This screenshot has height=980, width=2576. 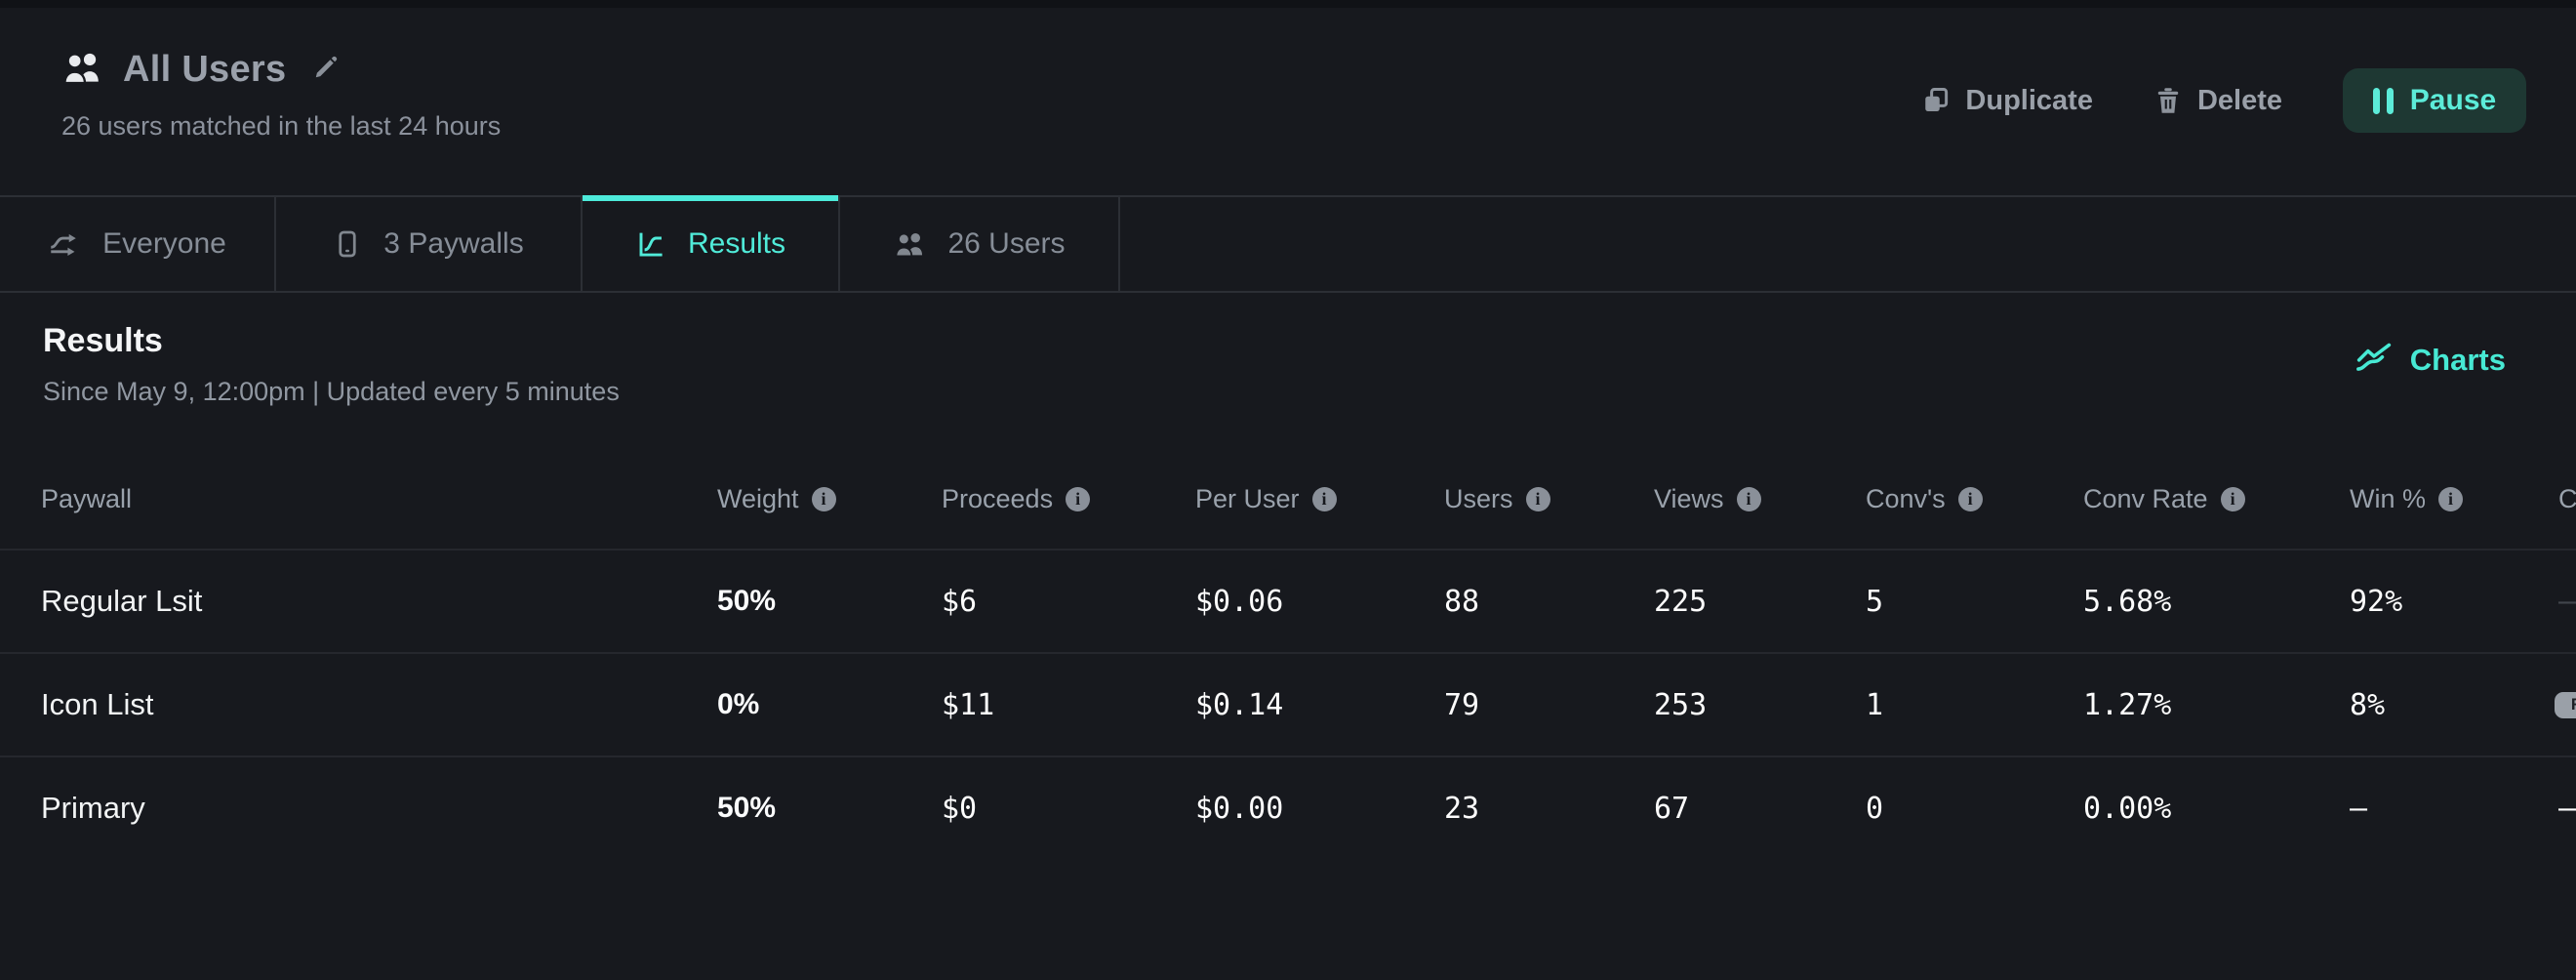 I want to click on col-header-proceeds: Proceeds, so click(x=1068, y=499).